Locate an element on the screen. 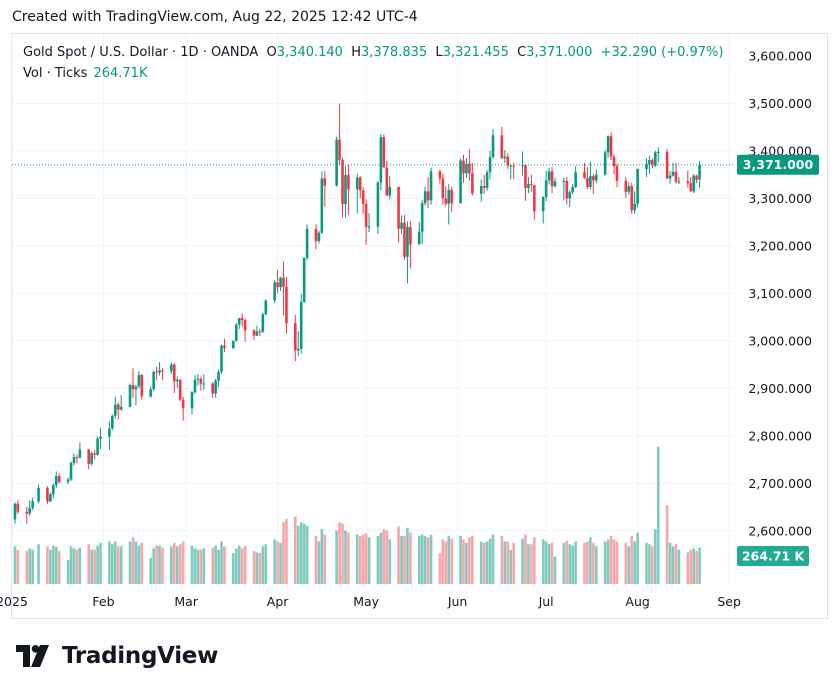 The width and height of the screenshot is (837, 694). volume-value: 264.71K is located at coordinates (120, 73).